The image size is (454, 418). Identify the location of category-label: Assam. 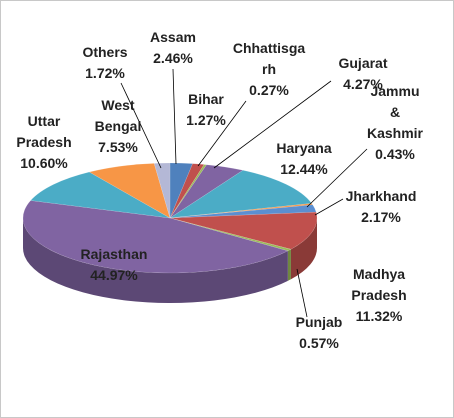
(173, 37).